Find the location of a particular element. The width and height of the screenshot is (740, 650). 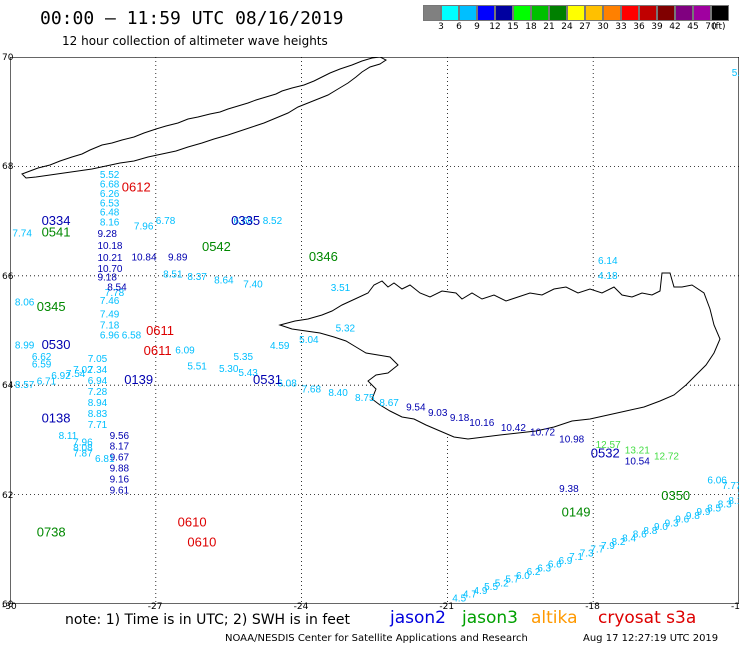

wave-height-value: 10.70 is located at coordinates (109, 269).